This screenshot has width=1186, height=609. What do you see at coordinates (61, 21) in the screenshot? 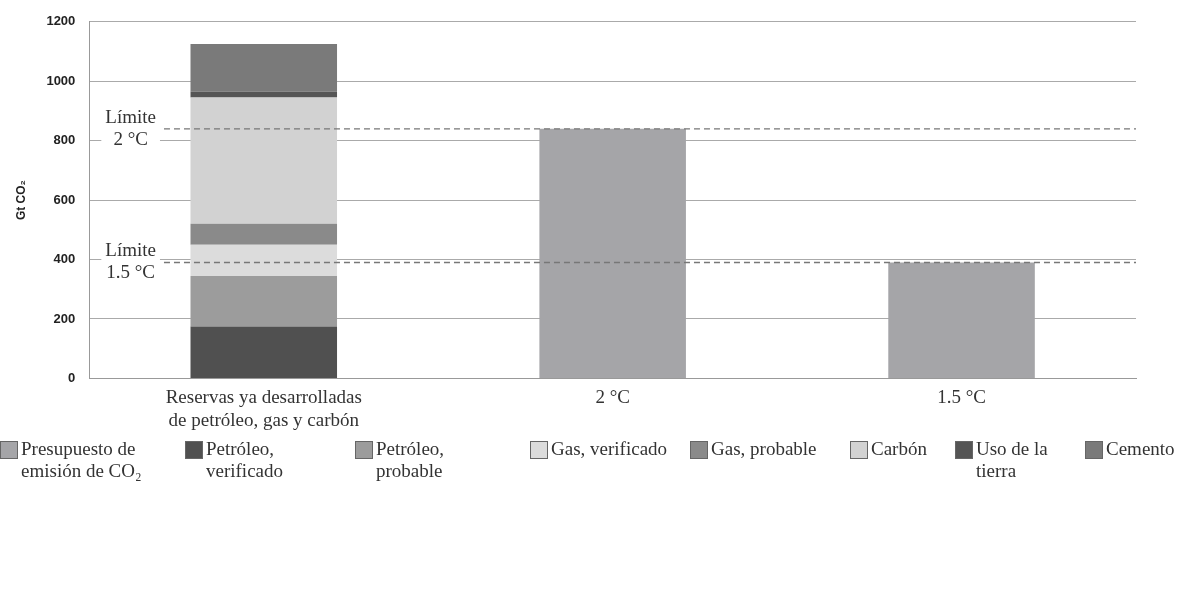
I see `y-tick-label: 1200` at bounding box center [61, 21].